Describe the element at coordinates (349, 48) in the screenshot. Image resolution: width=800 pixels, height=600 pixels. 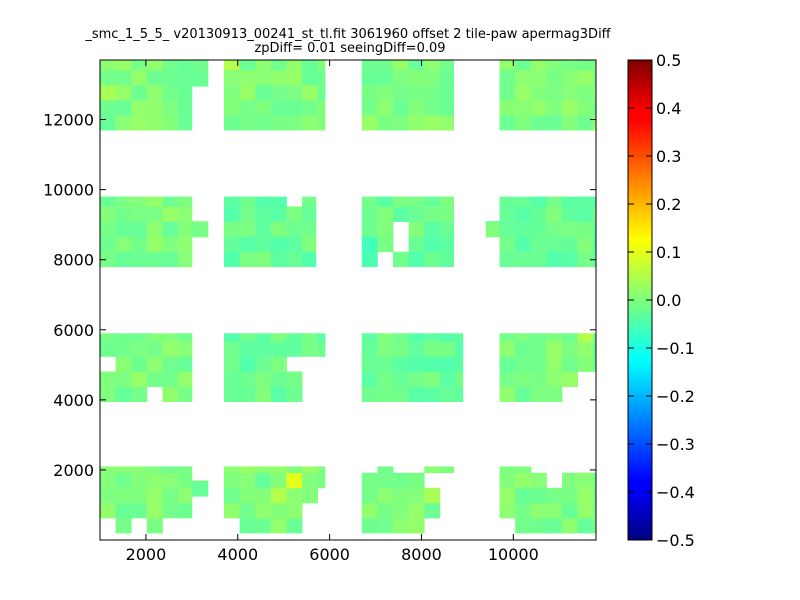
I see `chart-subtitle: zpDiff= 0.01 seeingDiff=0.09` at that location.